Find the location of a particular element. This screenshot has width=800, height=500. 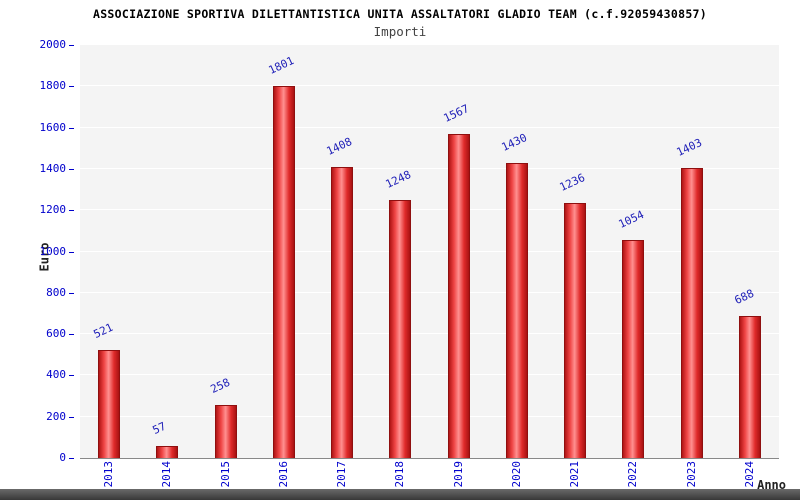

x-tick-label: 2018 is located at coordinates (400, 474).